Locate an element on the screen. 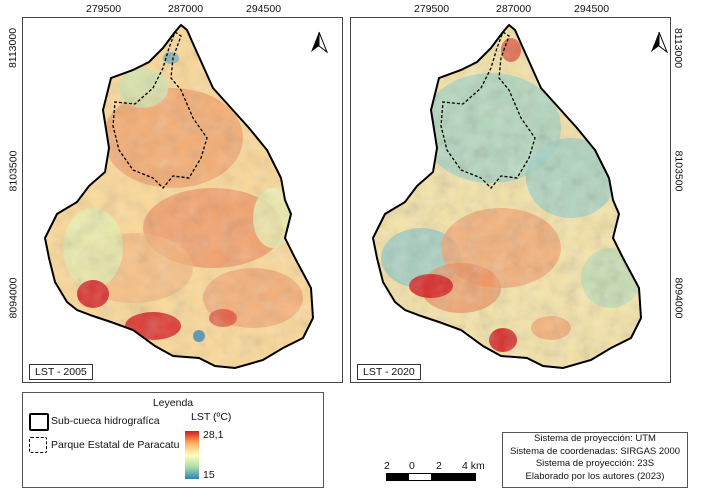 This screenshot has height=496, width=701. scale-bar is located at coordinates (431, 477).